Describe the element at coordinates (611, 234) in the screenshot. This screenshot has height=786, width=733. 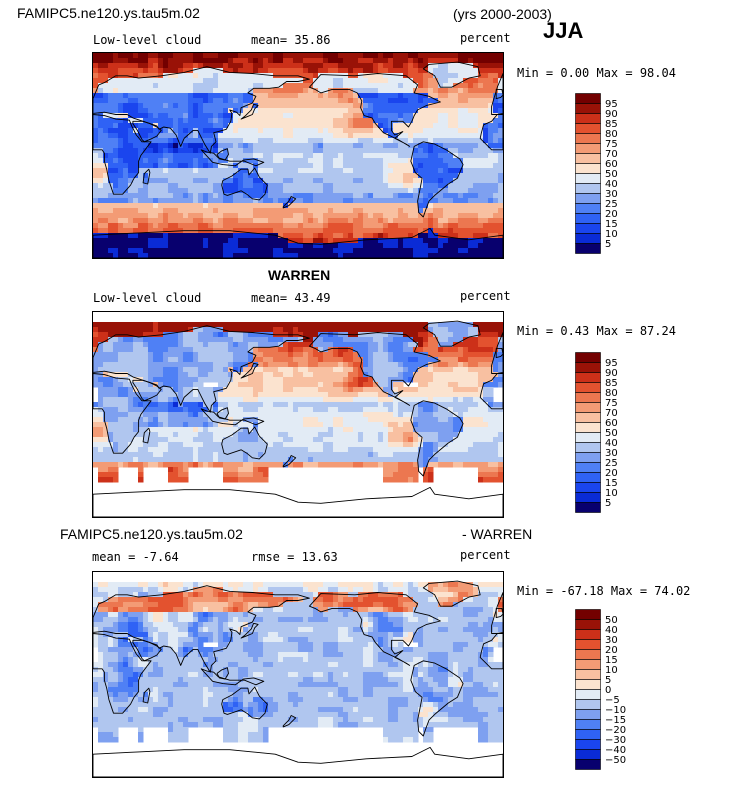
I see `colorbar-tick-label: 10` at that location.